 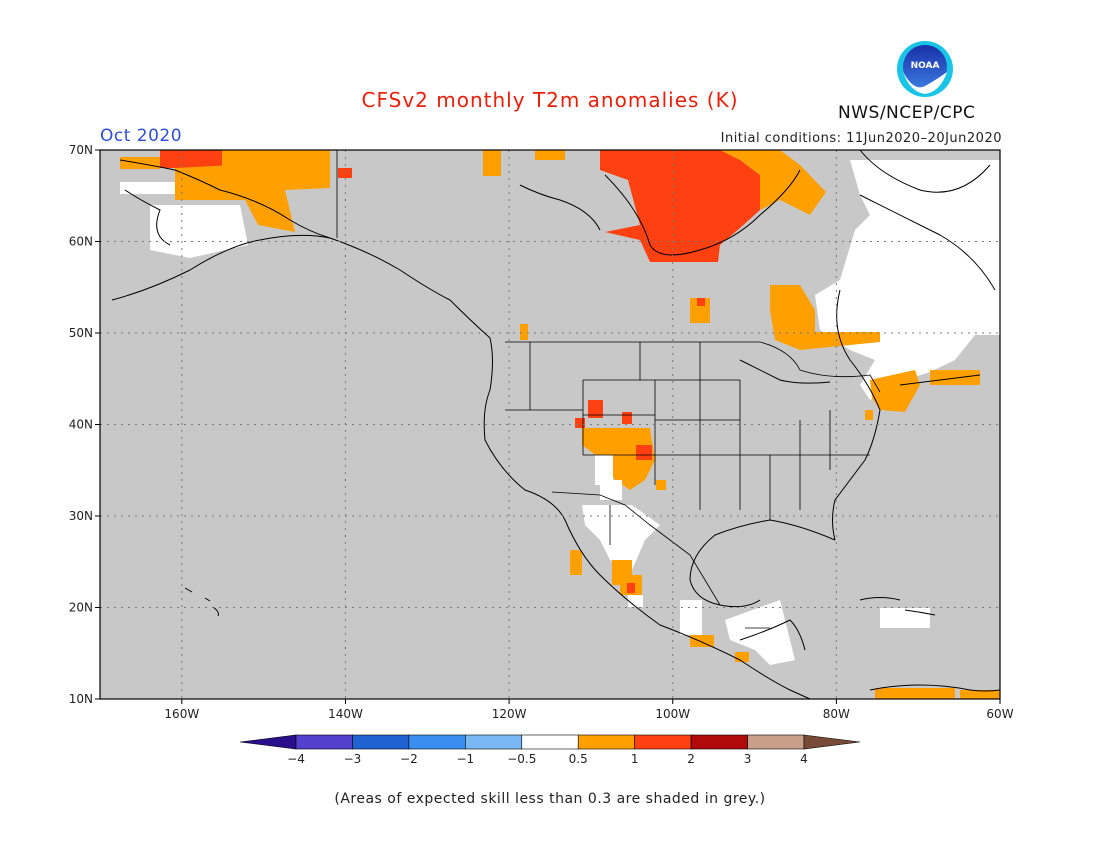 I want to click on legend-tick-label: 3, so click(x=748, y=759).